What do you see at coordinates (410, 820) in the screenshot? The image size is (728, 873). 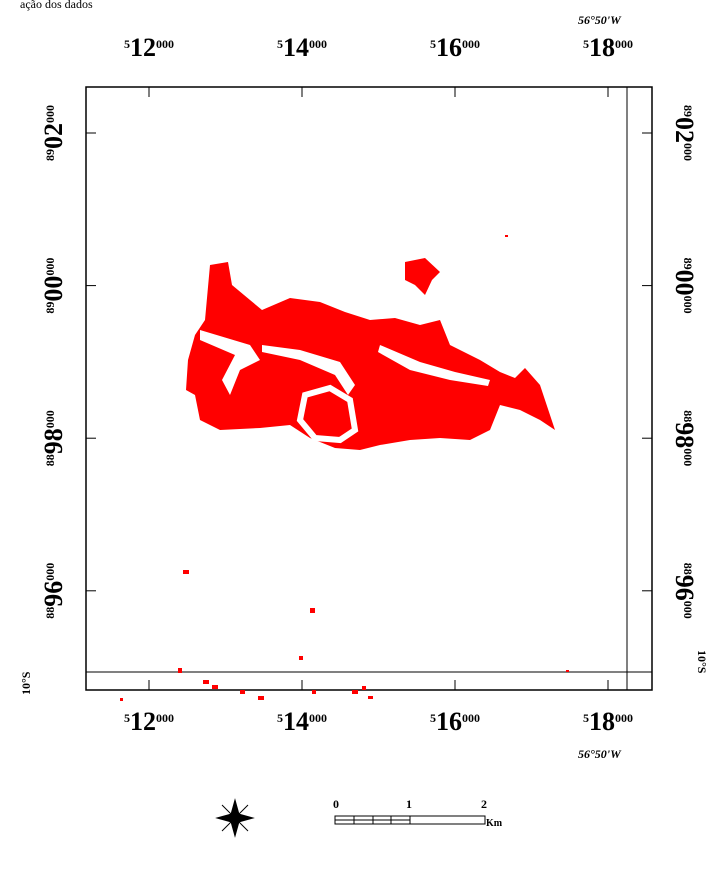 I see `scale-bar` at bounding box center [410, 820].